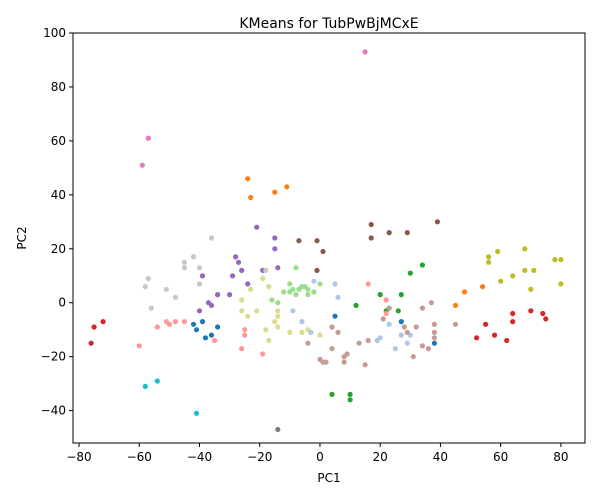  Describe the element at coordinates (58, 141) in the screenshot. I see `y-tick-label: 60` at that location.